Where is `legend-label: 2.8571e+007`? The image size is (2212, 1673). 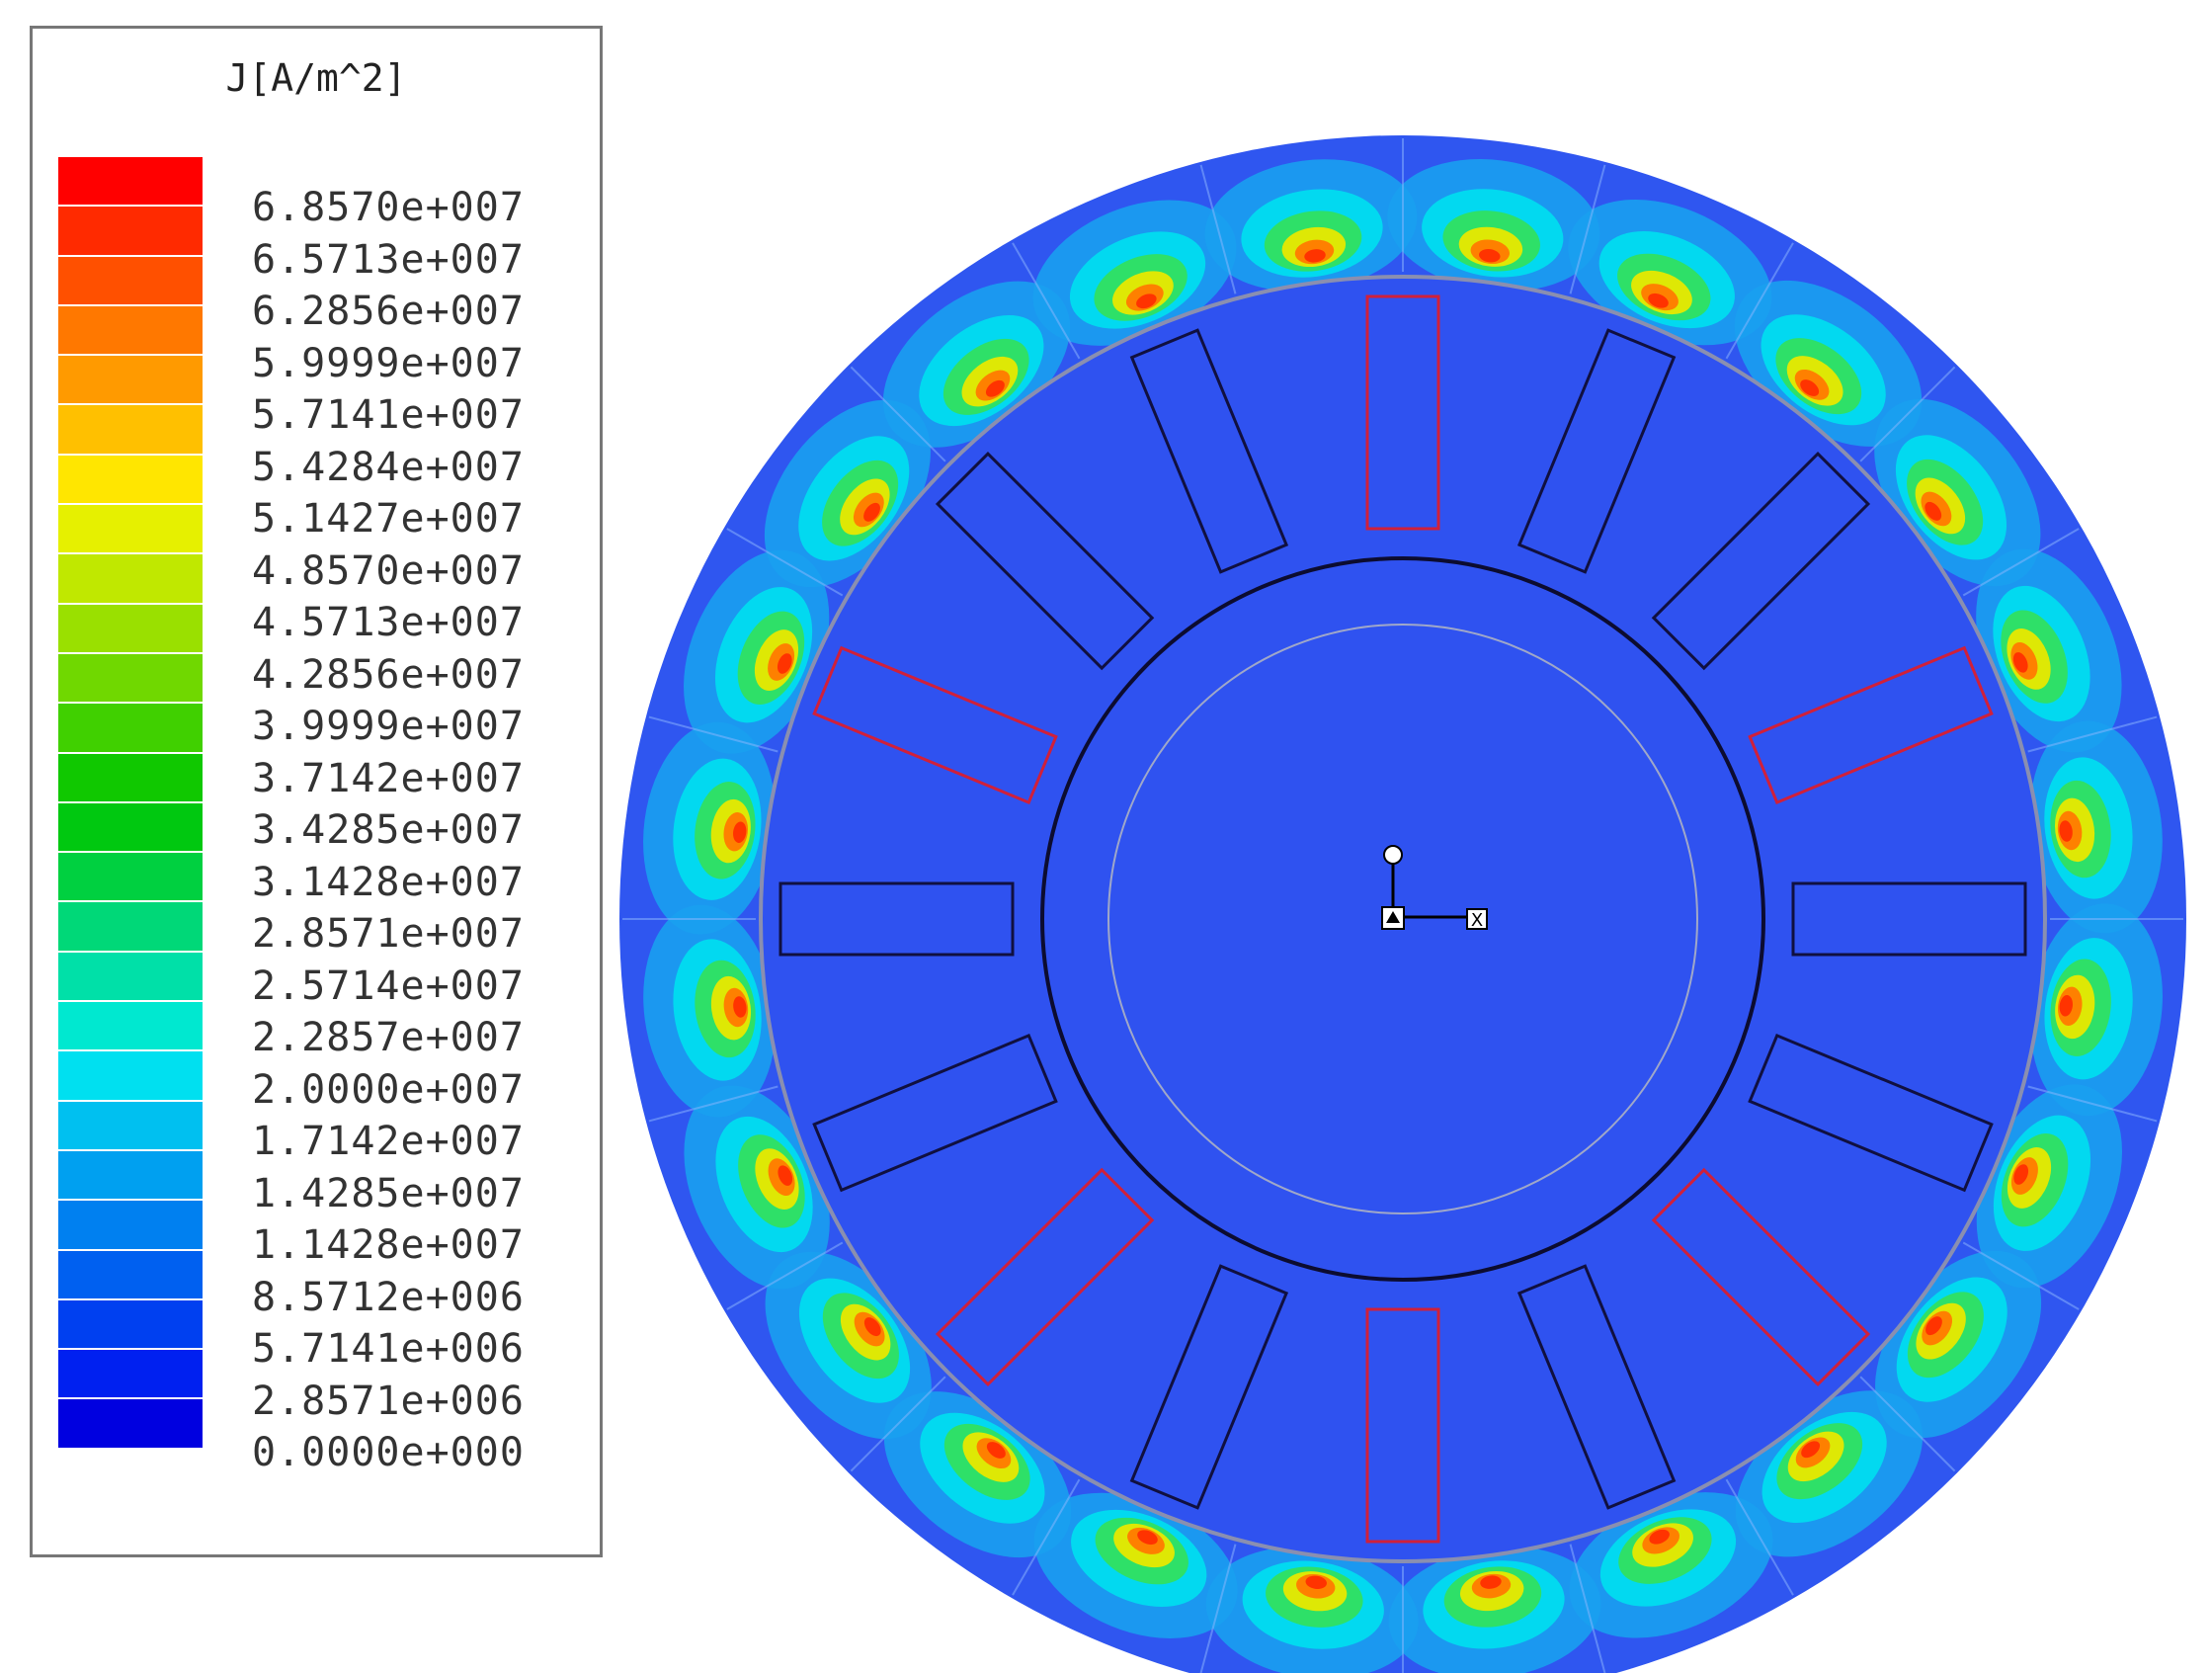 legend-label: 2.8571e+007 is located at coordinates (388, 934).